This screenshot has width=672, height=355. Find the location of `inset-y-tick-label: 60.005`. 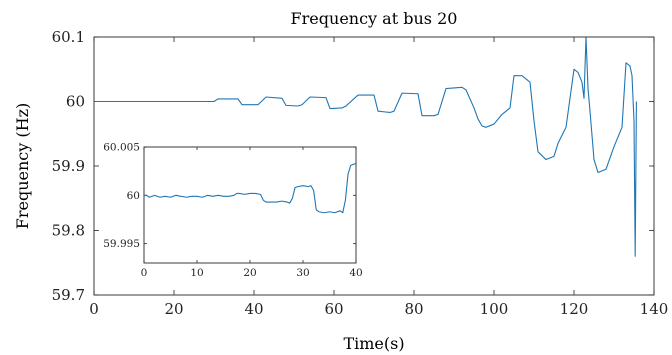

inset-y-tick-label: 60.005 is located at coordinates (121, 148).